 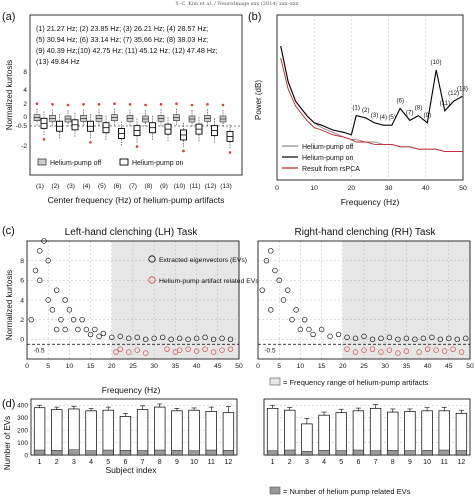 What do you see at coordinates (203, 260) in the screenshot?
I see `legend-ev: Extracted eigenvectors (EVs)` at bounding box center [203, 260].